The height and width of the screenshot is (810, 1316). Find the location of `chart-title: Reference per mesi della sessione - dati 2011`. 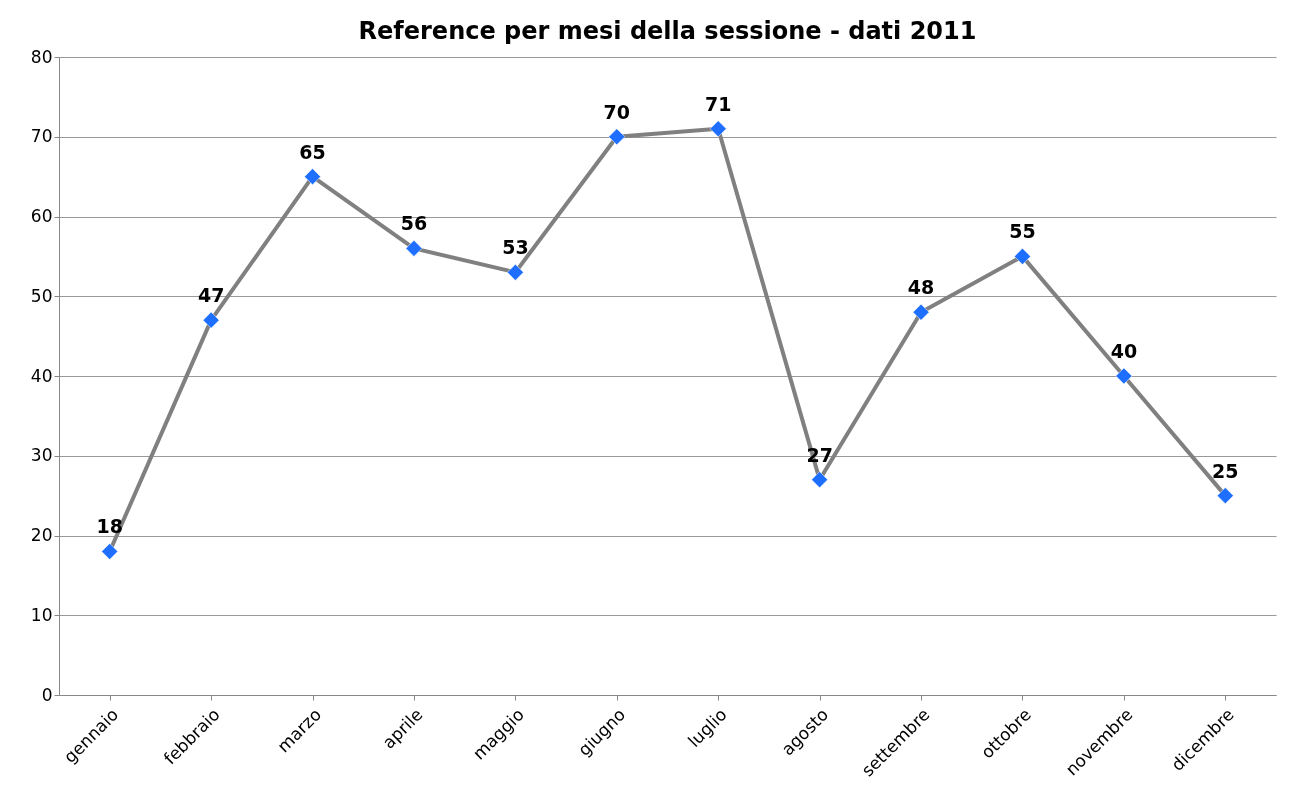

chart-title: Reference per mesi della sessione - dati 2011 is located at coordinates (667, 31).